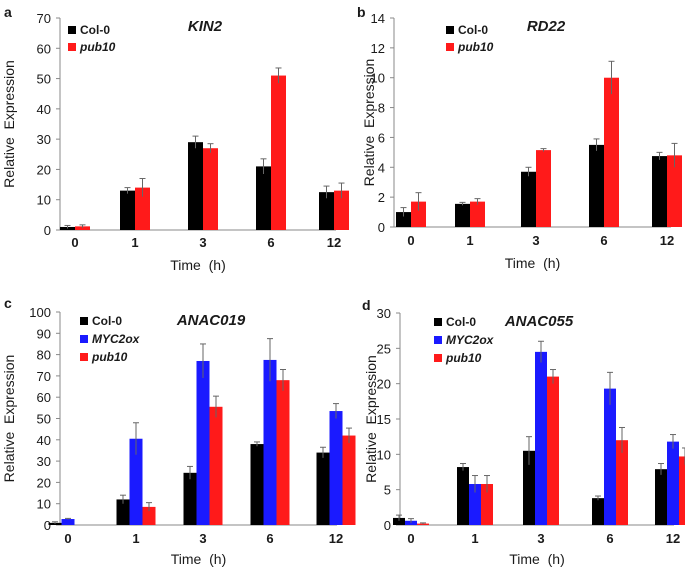 This screenshot has width=685, height=570. What do you see at coordinates (205, 26) in the screenshot?
I see `chart-title: KIN2` at bounding box center [205, 26].